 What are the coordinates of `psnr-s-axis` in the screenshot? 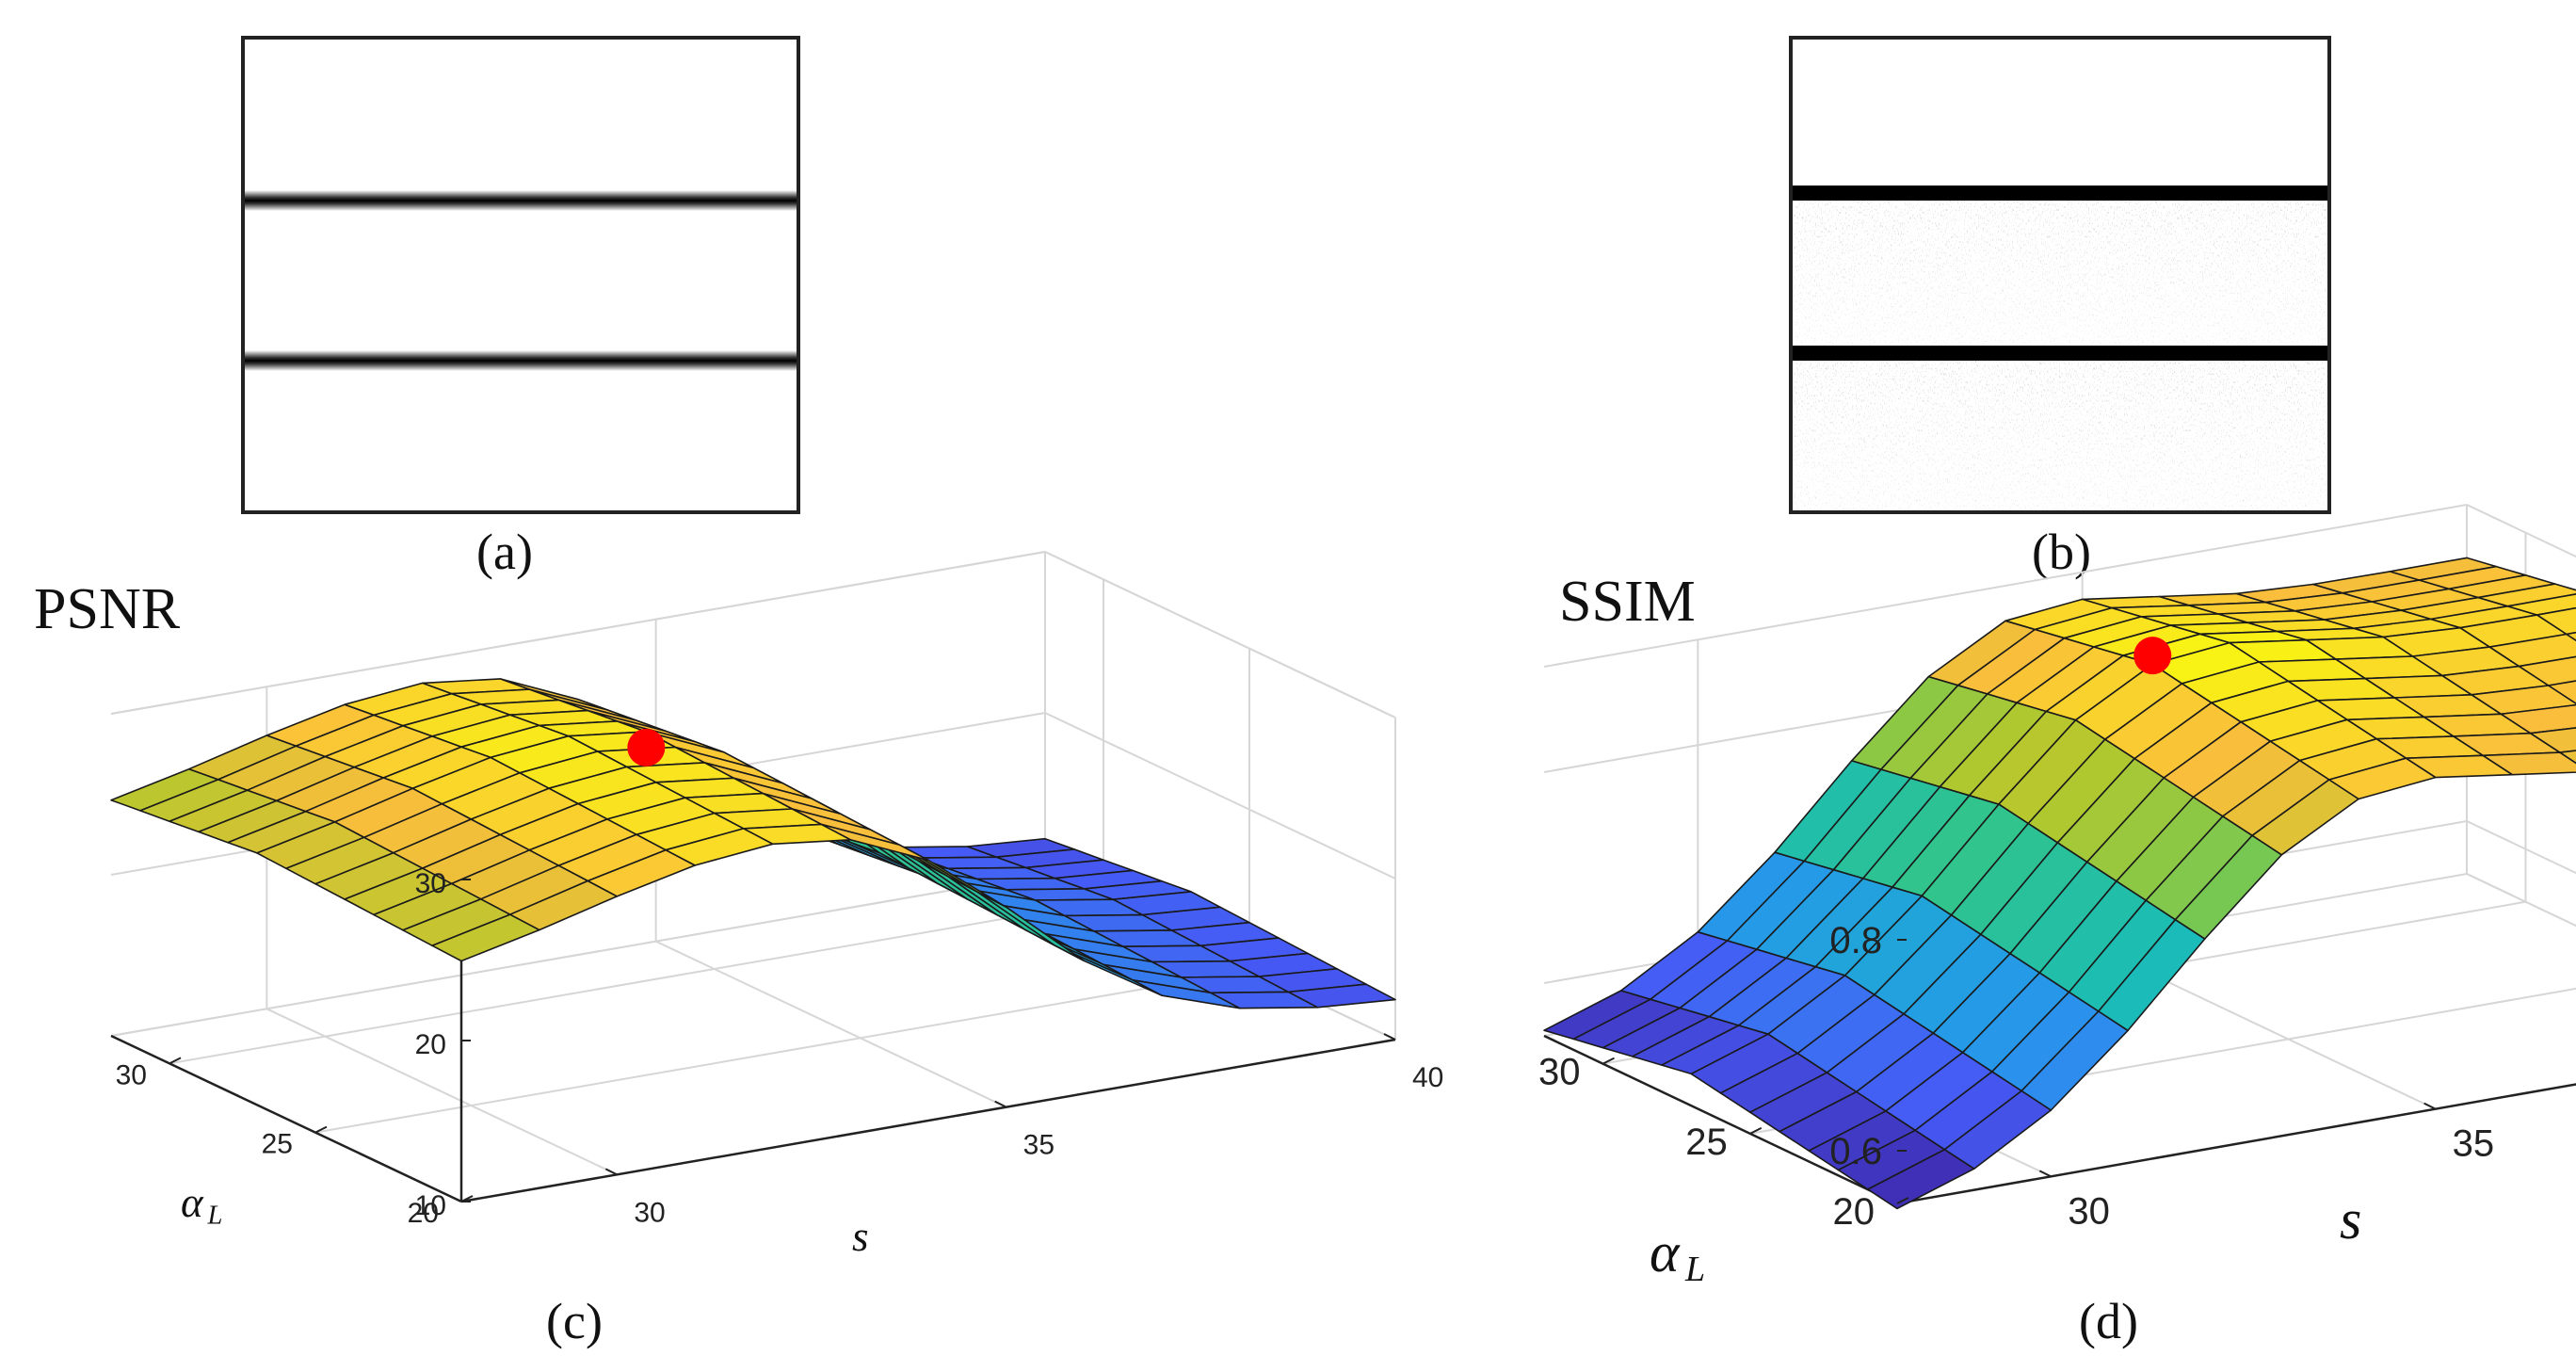 It's located at (928, 1121).